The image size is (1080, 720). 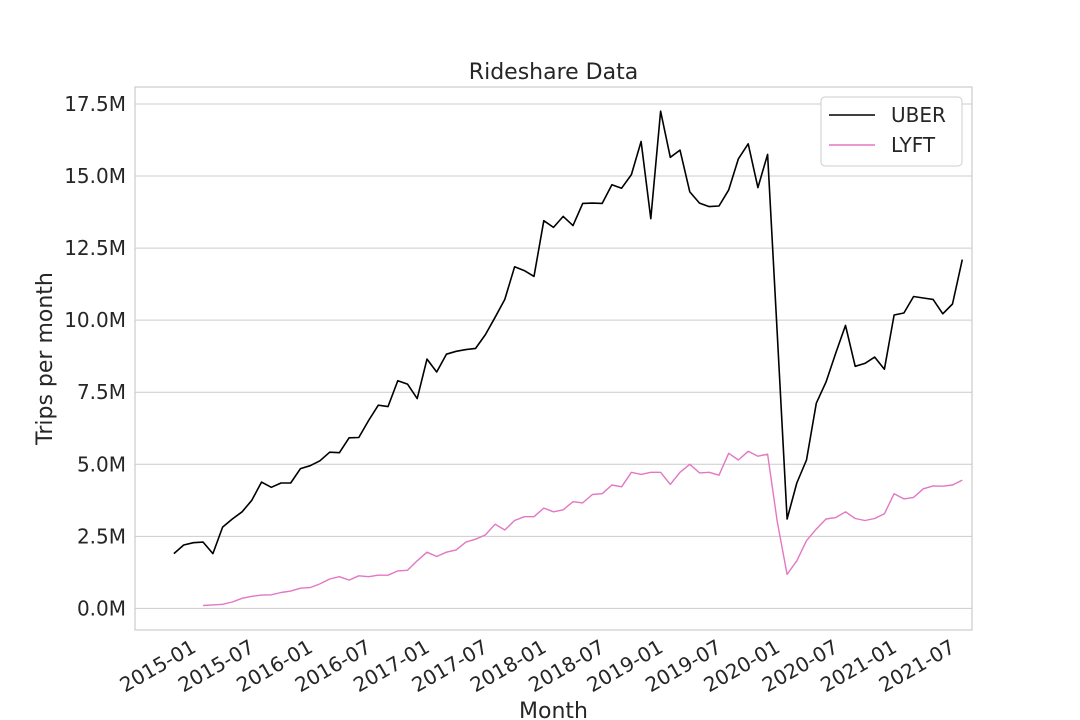 I want to click on y-tick-label: 17.5M, so click(x=95, y=104).